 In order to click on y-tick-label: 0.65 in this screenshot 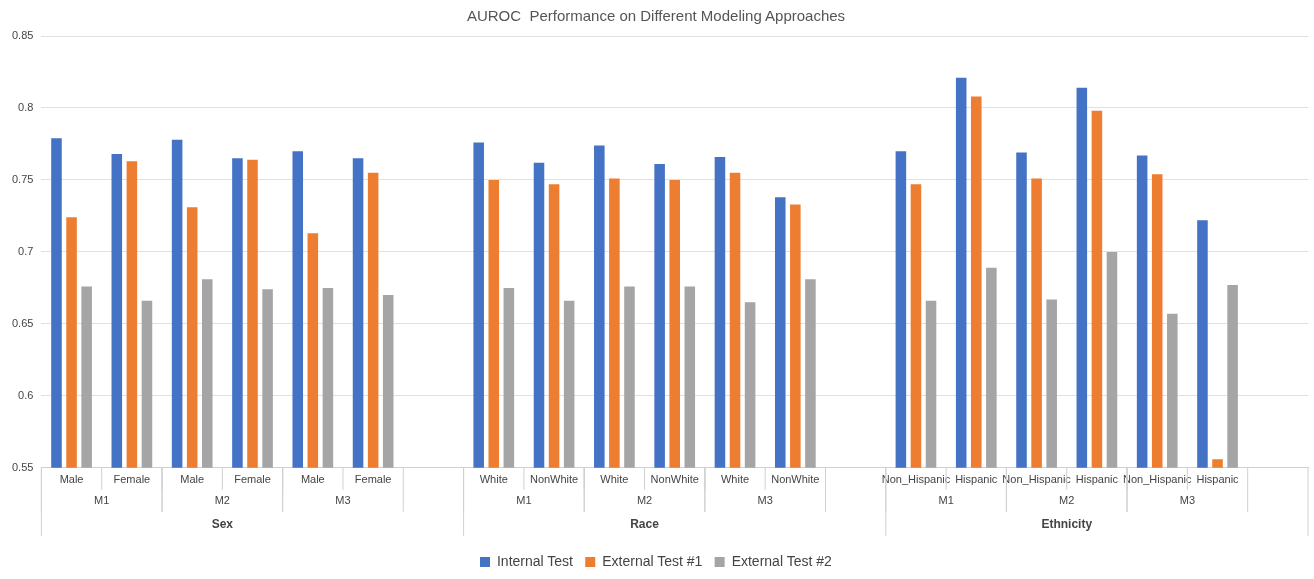, I will do `click(22, 322)`.